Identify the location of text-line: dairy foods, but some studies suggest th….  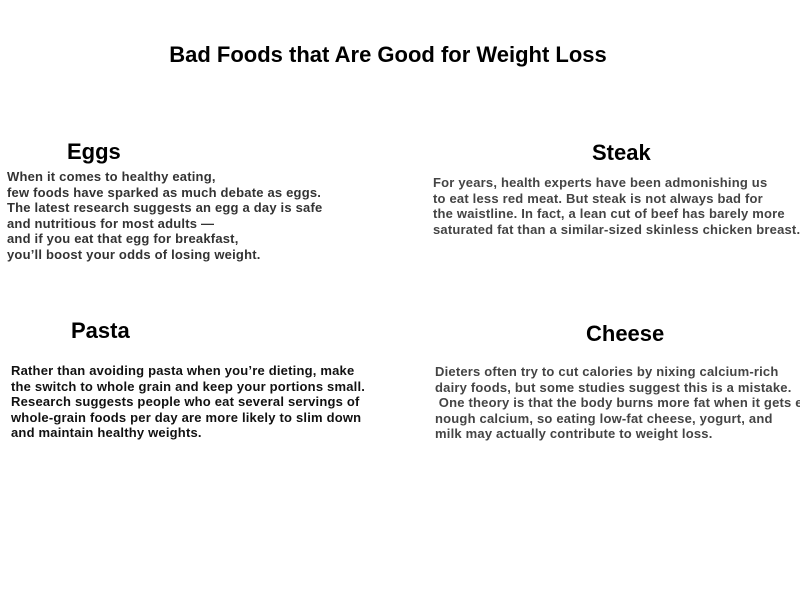
(613, 387).